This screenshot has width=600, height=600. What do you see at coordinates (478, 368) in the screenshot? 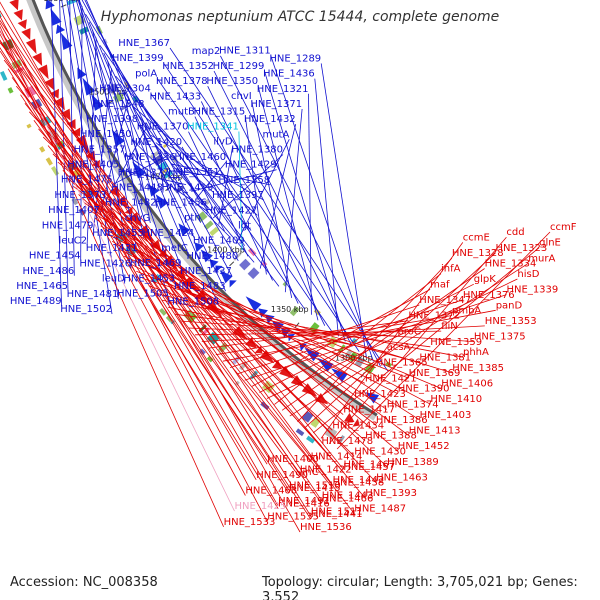
I see `gene-label: HNE_1385` at bounding box center [478, 368].